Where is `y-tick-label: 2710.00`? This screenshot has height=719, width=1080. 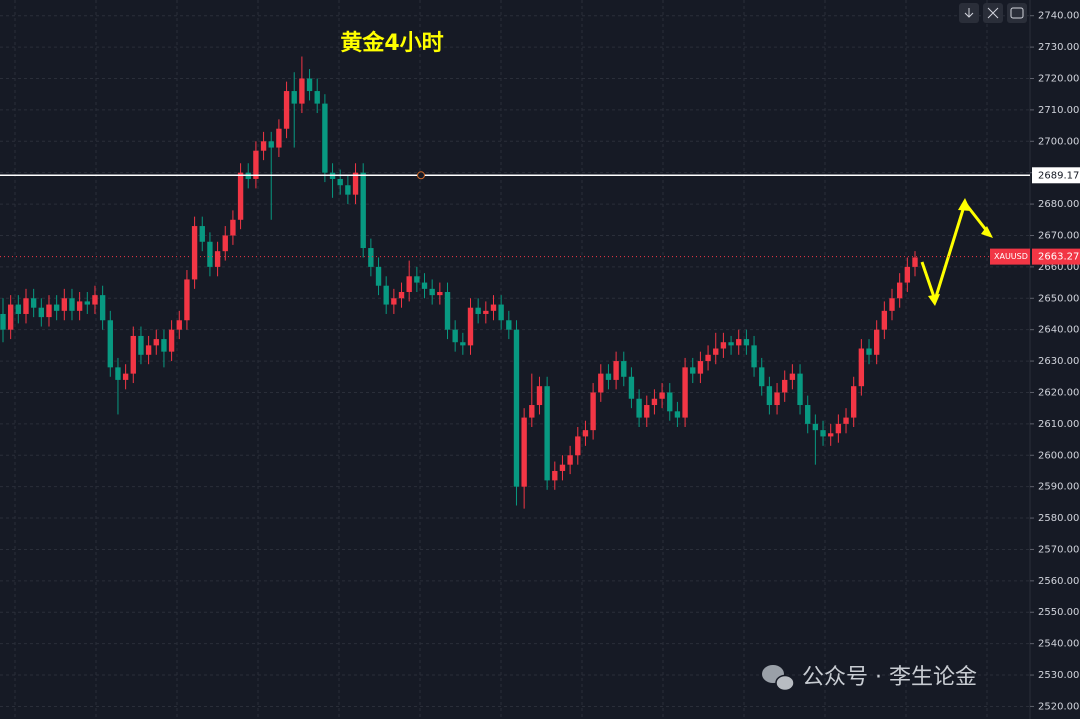 y-tick-label: 2710.00 is located at coordinates (1058, 110).